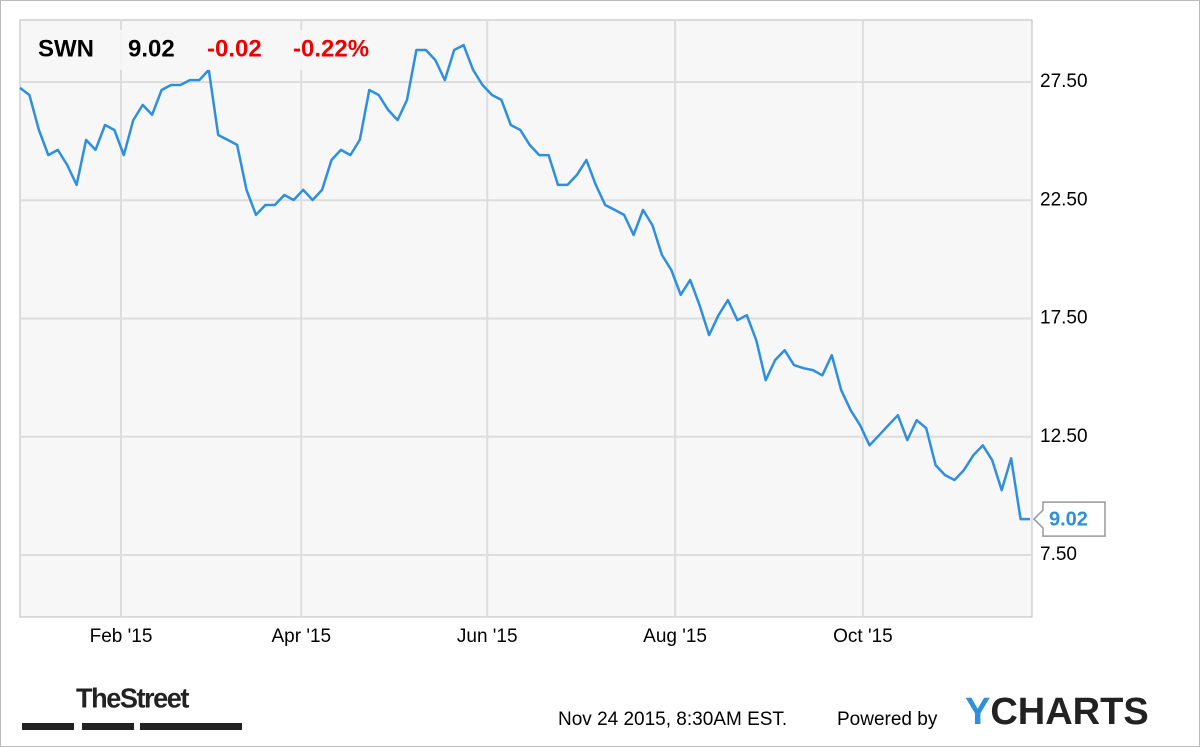  I want to click on change-pct: -0.22%, so click(331, 48).